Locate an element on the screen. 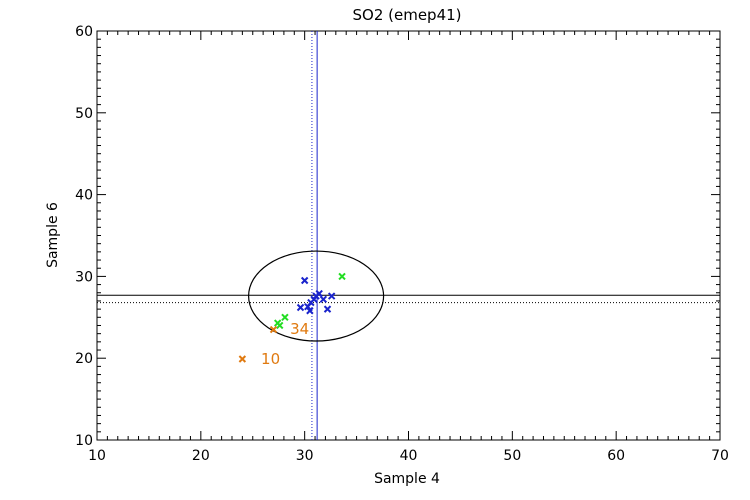  x-tick-label: 50 is located at coordinates (512, 456).